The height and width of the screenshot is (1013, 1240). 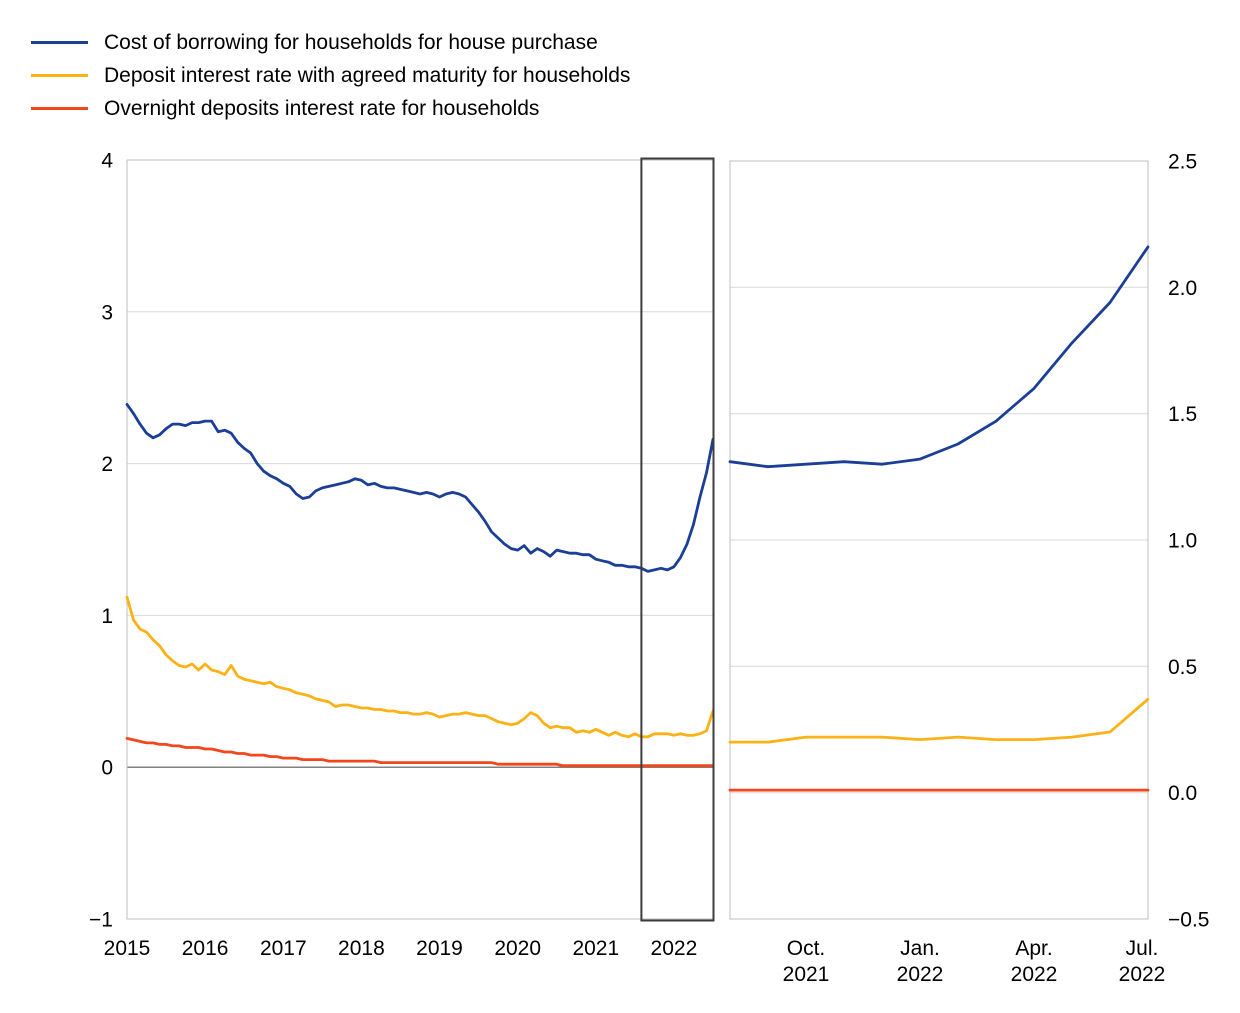 I want to click on y-tick-label: 1, so click(x=107, y=616).